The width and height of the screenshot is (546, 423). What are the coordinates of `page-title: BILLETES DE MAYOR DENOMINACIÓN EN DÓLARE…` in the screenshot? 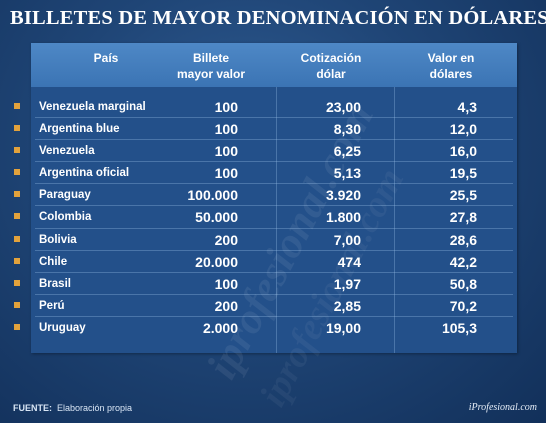 It's located at (278, 18).